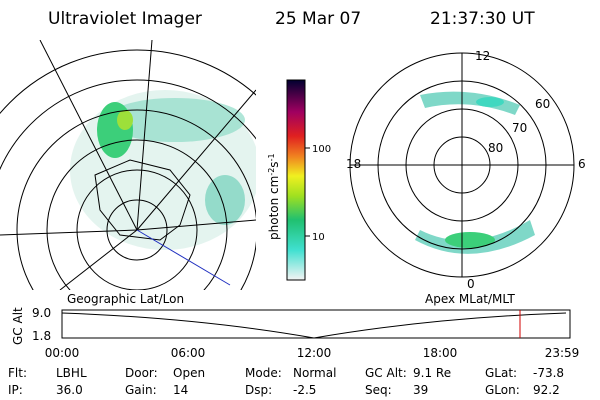 The height and width of the screenshot is (400, 600). What do you see at coordinates (470, 299) in the screenshot?
I see `map-label: Apex MLat/MLT` at bounding box center [470, 299].